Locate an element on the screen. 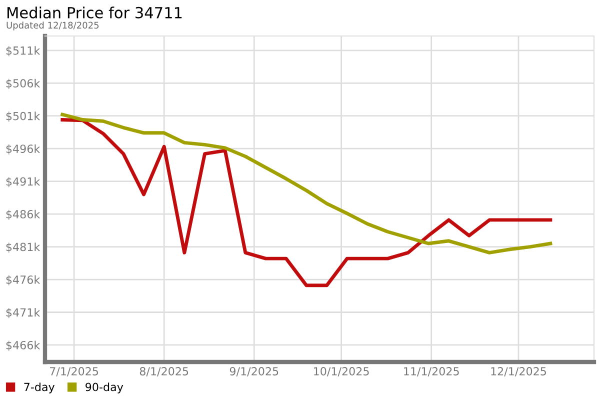 The height and width of the screenshot is (400, 600). legend-label: 90-day is located at coordinates (105, 388).